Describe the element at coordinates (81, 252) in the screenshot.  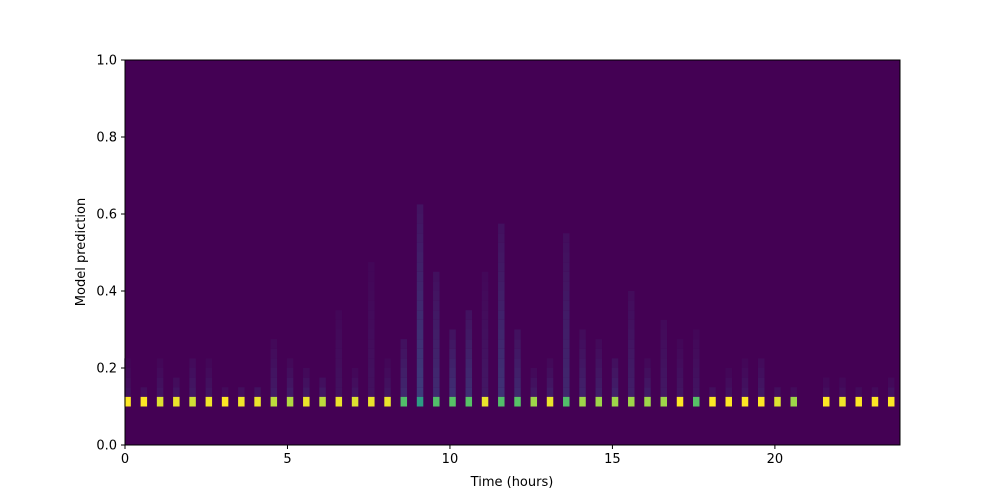
I see `y-axis-label: Model prediction` at that location.